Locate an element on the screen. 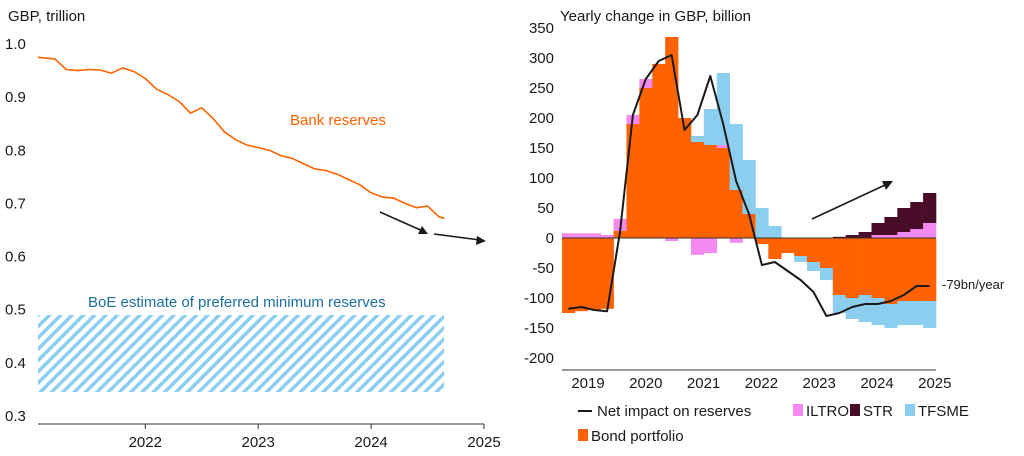  left-x-tick-label: 2024 is located at coordinates (370, 442).